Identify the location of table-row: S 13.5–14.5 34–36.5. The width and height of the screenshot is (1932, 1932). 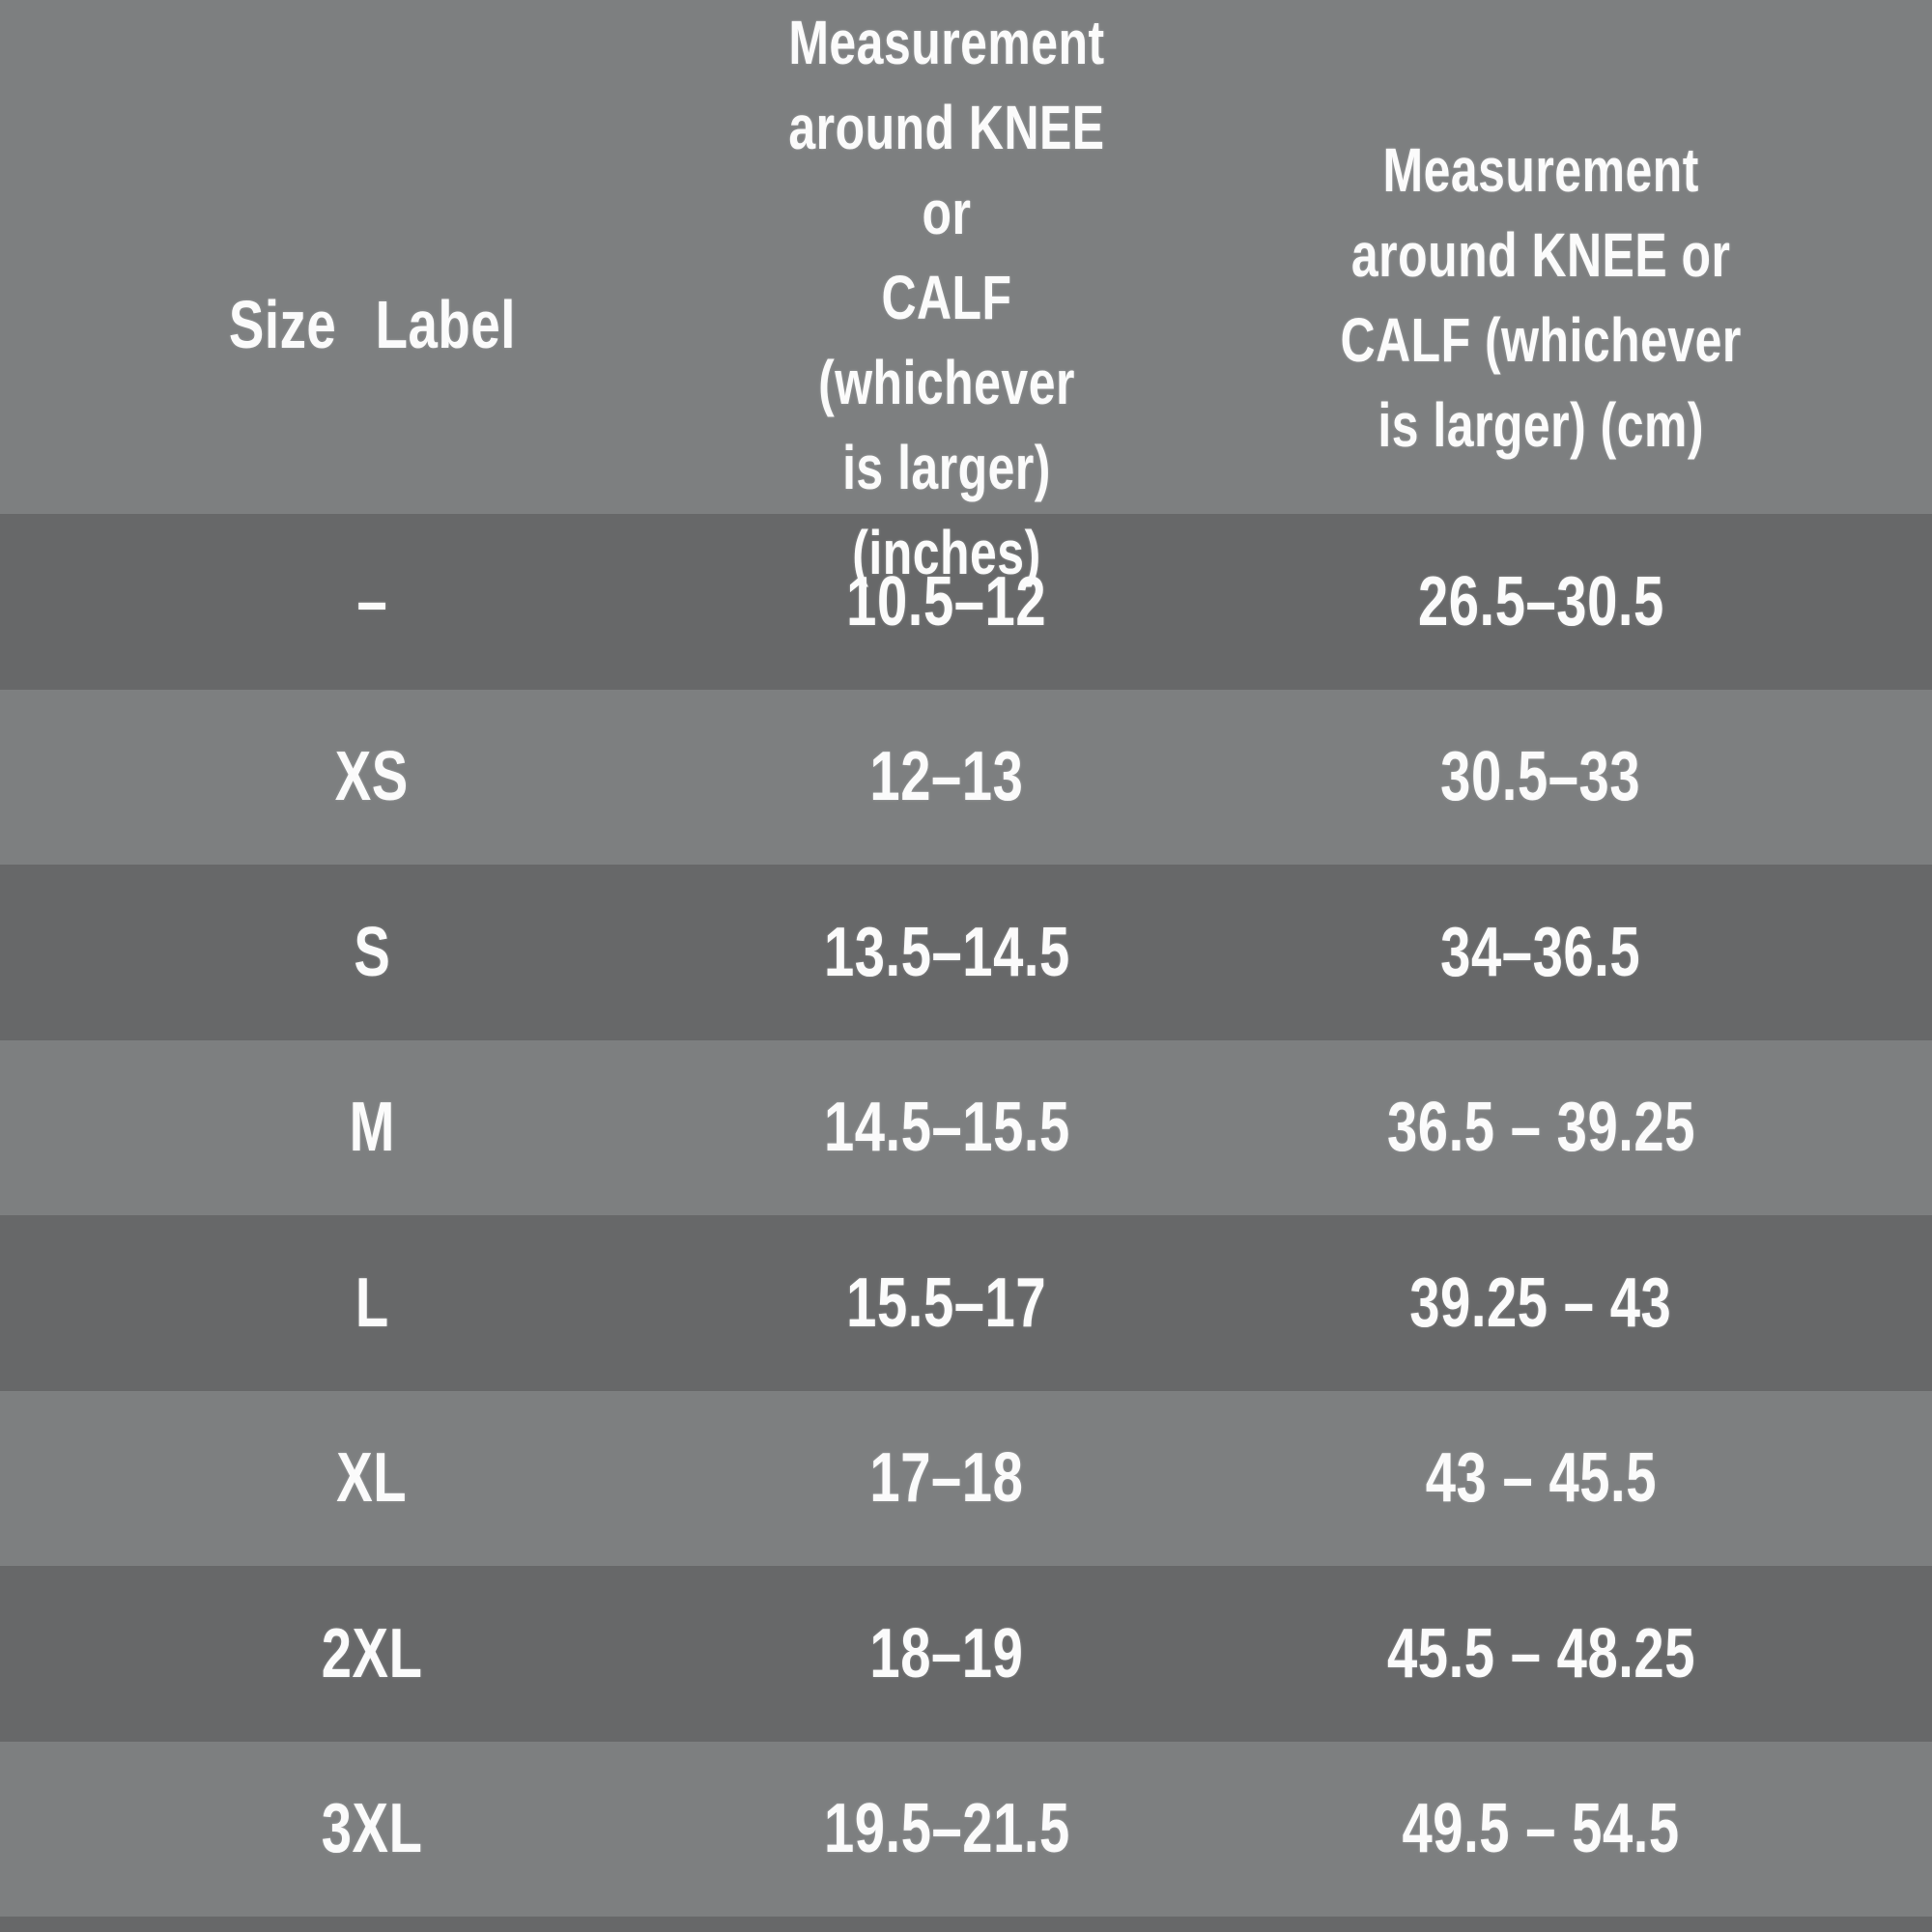
(966, 952).